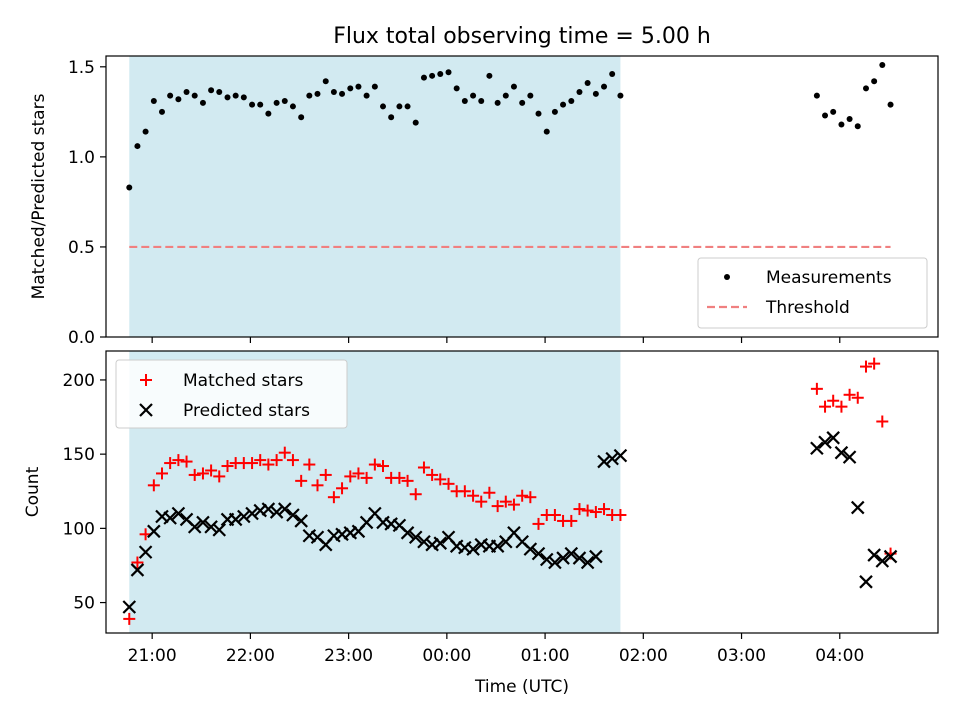 This screenshot has width=960, height=720. What do you see at coordinates (79, 381) in the screenshot?
I see `bottom-y-tick-label: 200` at bounding box center [79, 381].